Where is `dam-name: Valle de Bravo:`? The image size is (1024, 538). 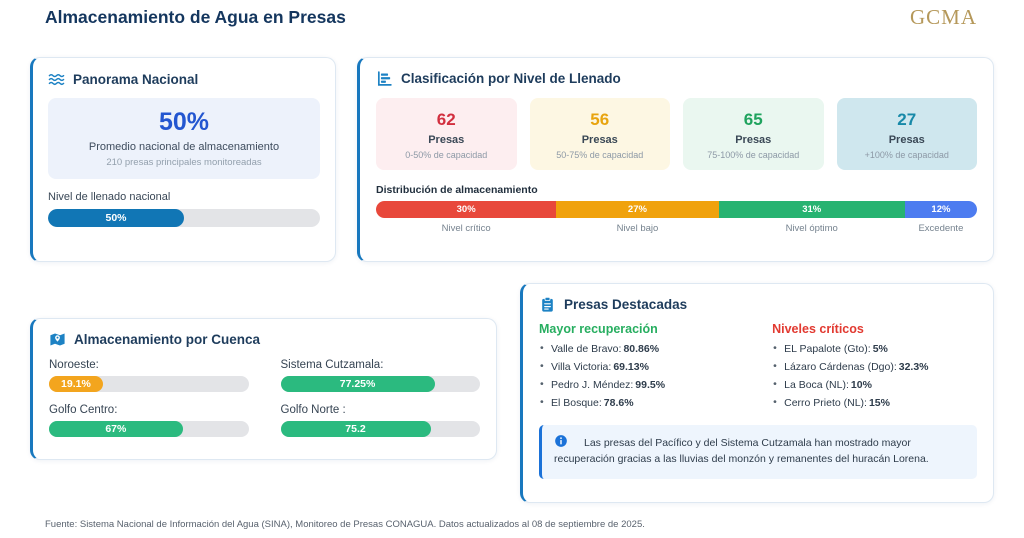 dam-name: Valle de Bravo: is located at coordinates (586, 349).